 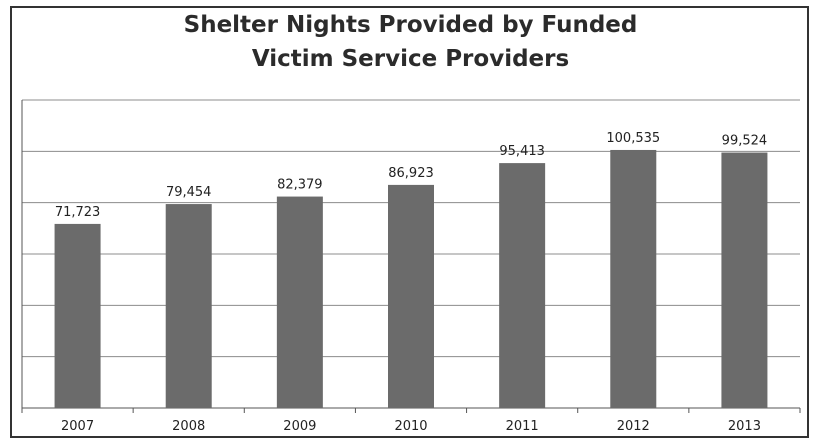 What do you see at coordinates (522, 426) in the screenshot?
I see `x-tick-label-2011: 2011` at bounding box center [522, 426].